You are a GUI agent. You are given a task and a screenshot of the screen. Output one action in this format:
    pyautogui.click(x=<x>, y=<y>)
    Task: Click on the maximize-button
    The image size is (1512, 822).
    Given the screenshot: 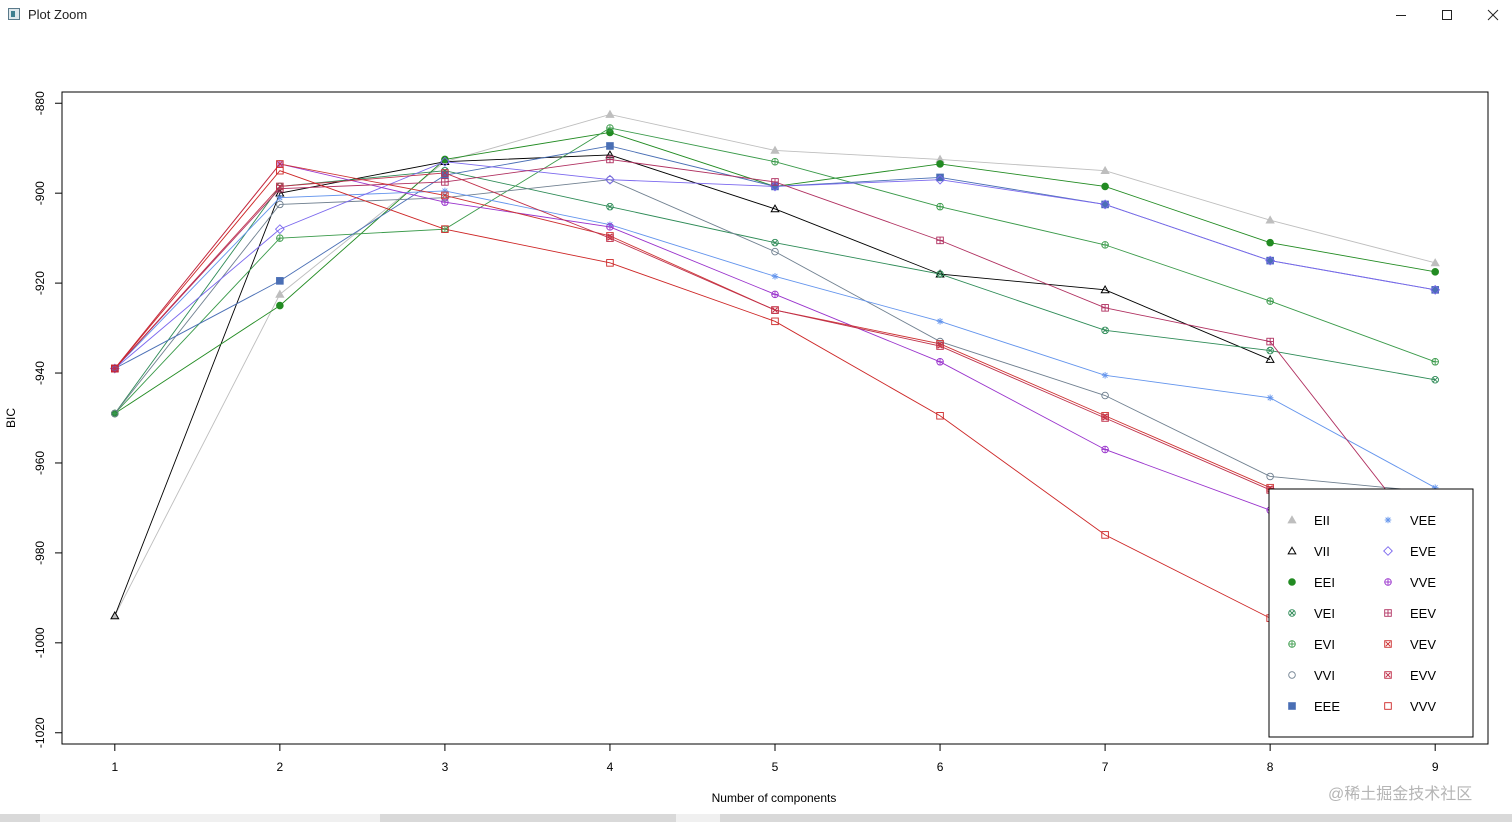 What is the action you would take?
    pyautogui.click(x=1447, y=15)
    